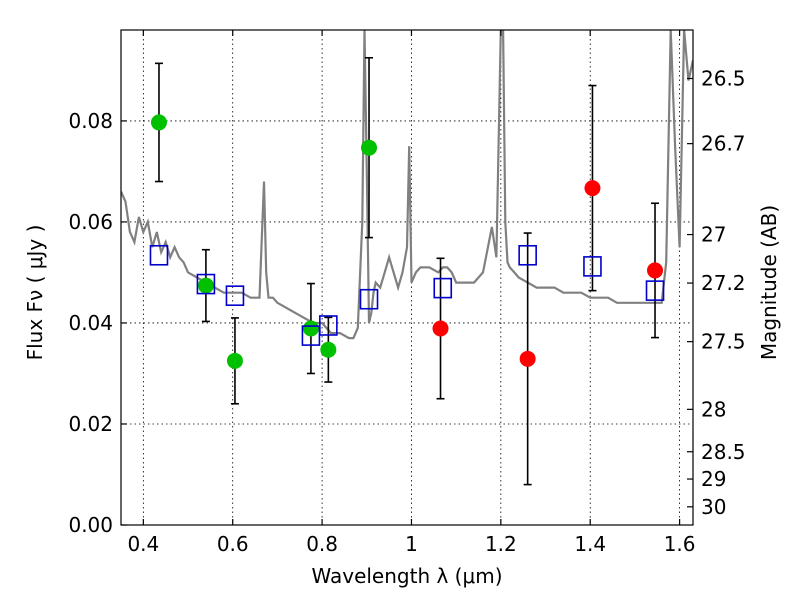 Image resolution: width=800 pixels, height=600 pixels. Describe the element at coordinates (90, 121) in the screenshot. I see `y-tick-label: 0.08` at that location.